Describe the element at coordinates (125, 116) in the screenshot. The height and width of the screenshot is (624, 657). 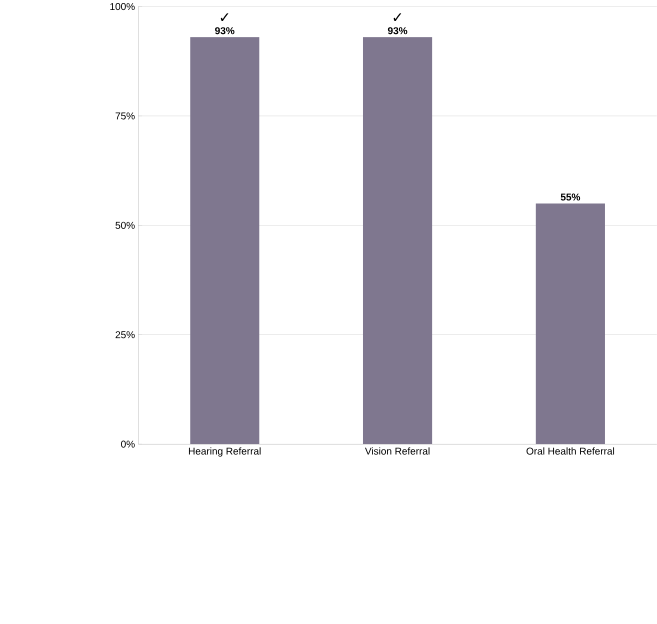
I see `y-tick-label: 75%` at that location.